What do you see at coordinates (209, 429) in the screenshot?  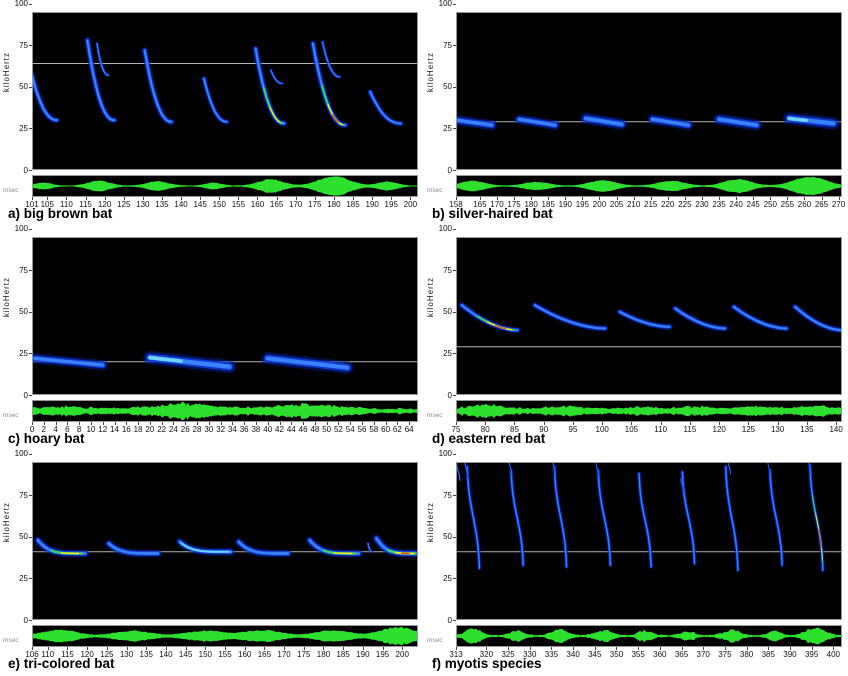 I see `x-tick-label: 30` at bounding box center [209, 429].